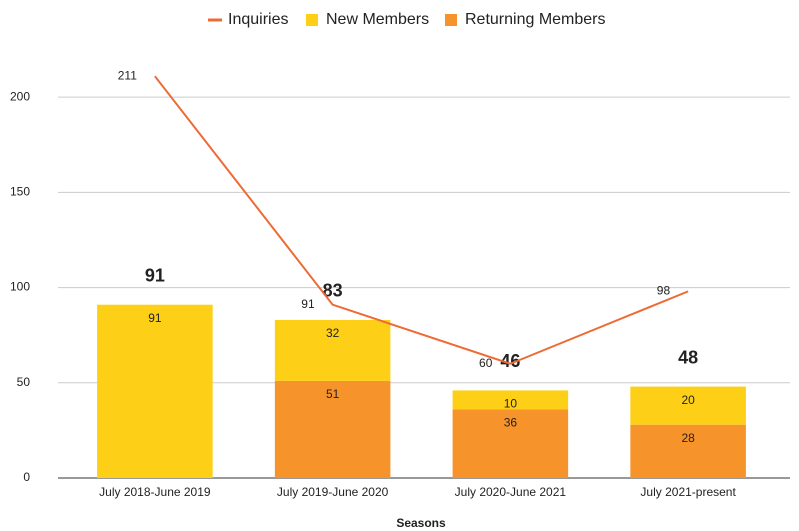  Describe the element at coordinates (20, 192) in the screenshot. I see `y-tick-label: 150` at that location.